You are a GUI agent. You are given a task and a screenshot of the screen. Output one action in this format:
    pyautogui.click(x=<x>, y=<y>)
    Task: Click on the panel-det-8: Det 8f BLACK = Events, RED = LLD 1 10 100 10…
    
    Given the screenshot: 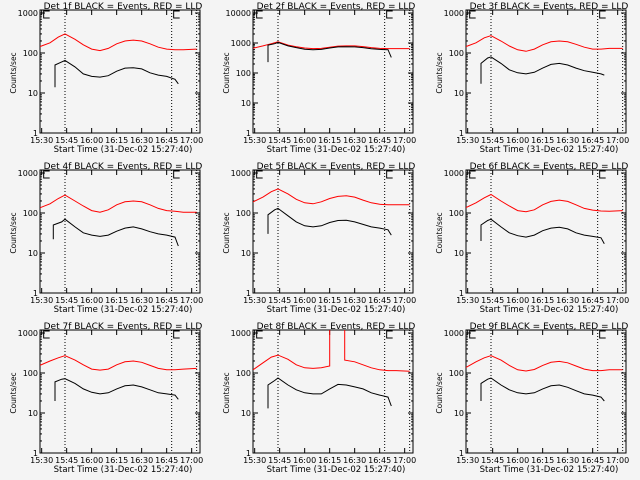 What is the action you would take?
    pyautogui.click(x=319, y=398)
    